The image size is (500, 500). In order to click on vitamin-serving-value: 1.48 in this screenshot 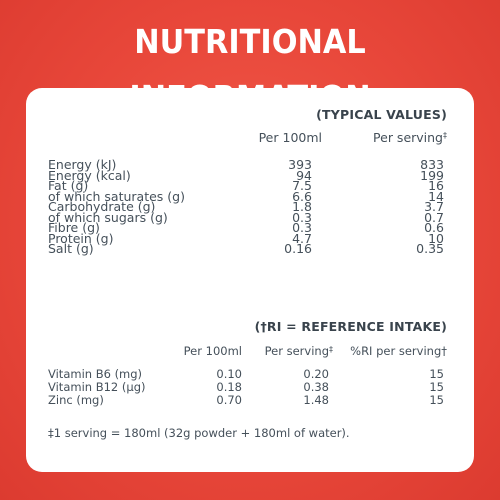, I will do `click(316, 400)`.